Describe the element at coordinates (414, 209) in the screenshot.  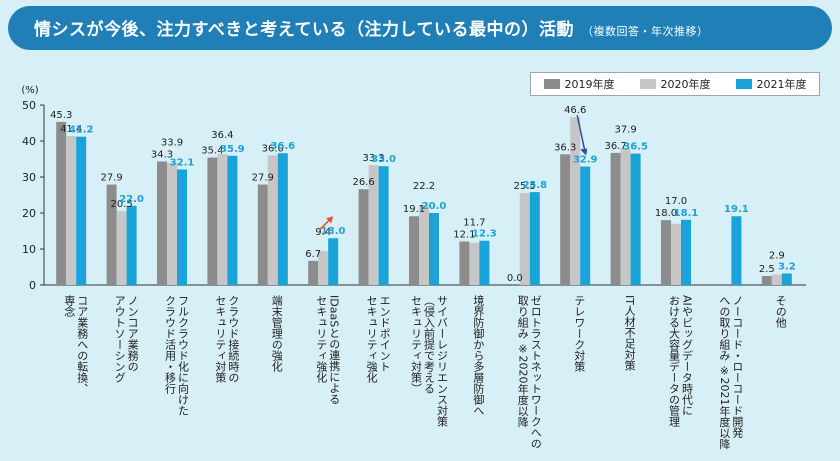
I see `data-label-2019年度-7: 19.1` at that location.